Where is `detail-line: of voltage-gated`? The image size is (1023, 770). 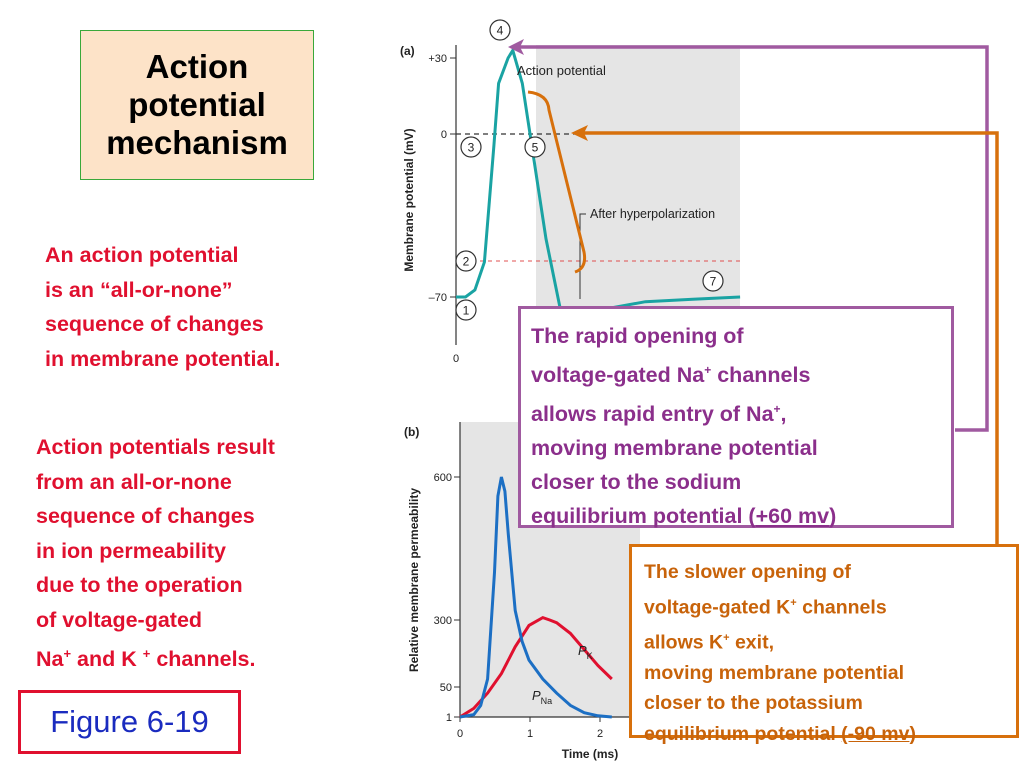 detail-line: of voltage-gated is located at coordinates (119, 619).